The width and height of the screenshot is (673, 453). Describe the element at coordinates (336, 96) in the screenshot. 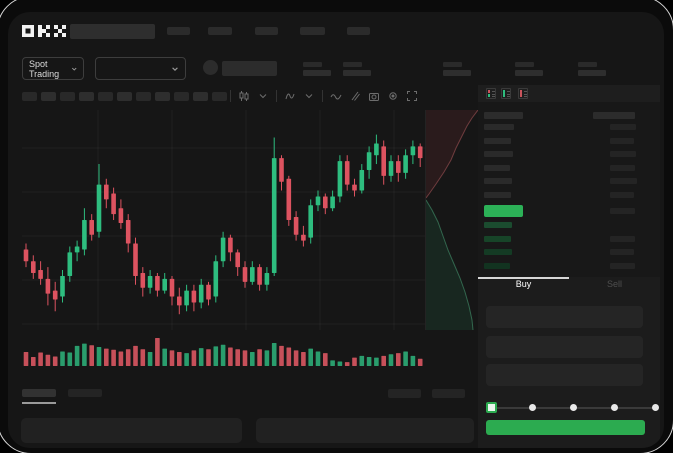

I see `wave-icon` at that location.